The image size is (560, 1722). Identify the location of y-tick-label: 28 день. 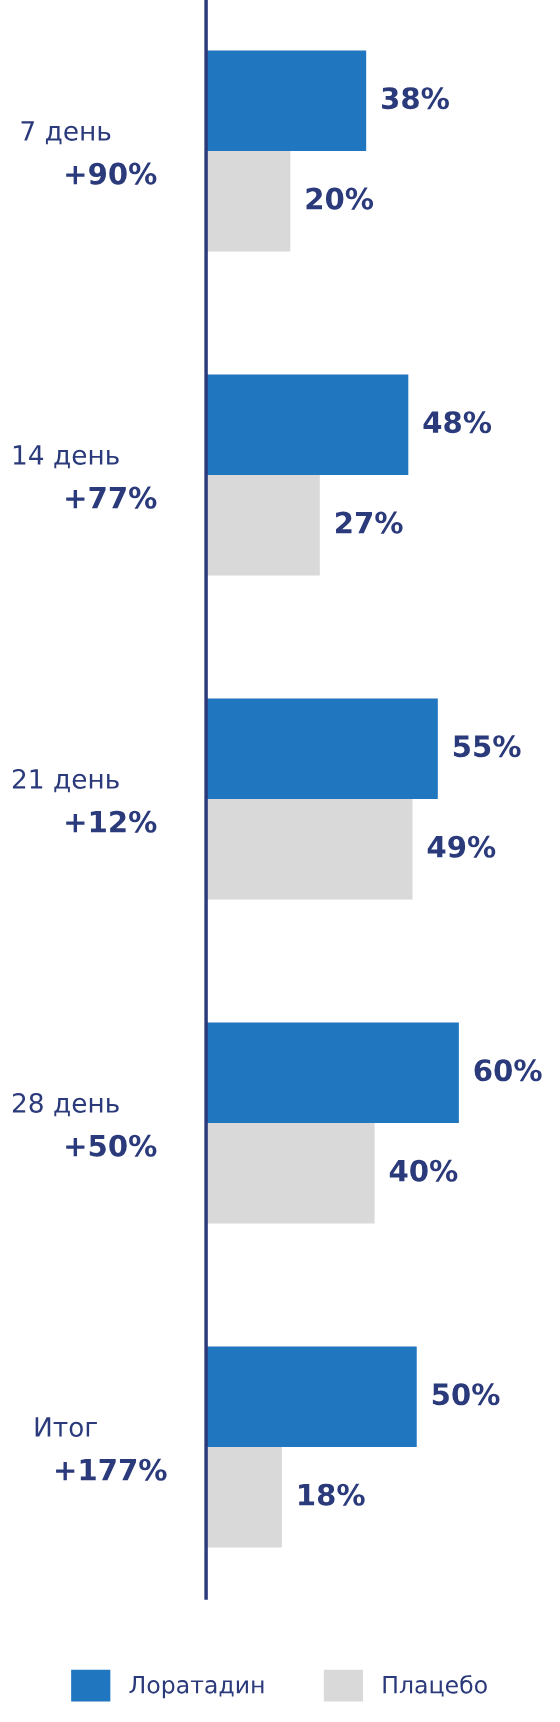
(65, 1104).